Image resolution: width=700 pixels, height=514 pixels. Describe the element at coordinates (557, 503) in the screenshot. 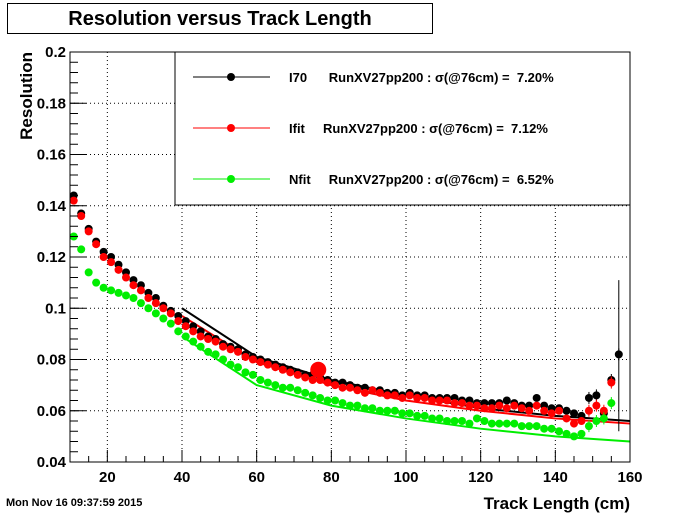

I see `x-axis-label: Track Length (cm)` at that location.